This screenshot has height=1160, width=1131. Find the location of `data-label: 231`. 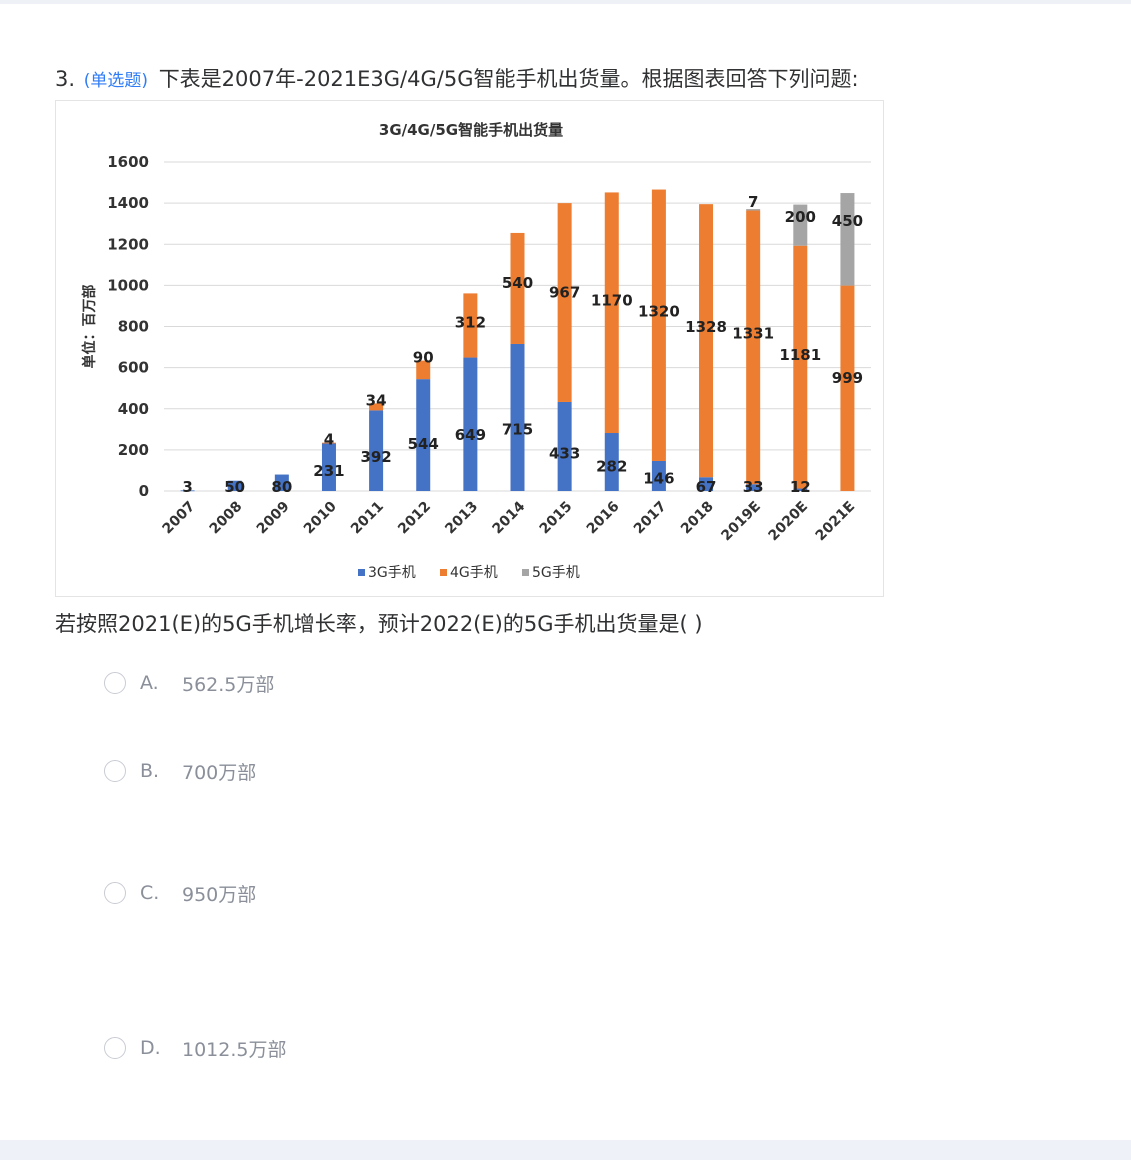

data-label: 231 is located at coordinates (328, 471).